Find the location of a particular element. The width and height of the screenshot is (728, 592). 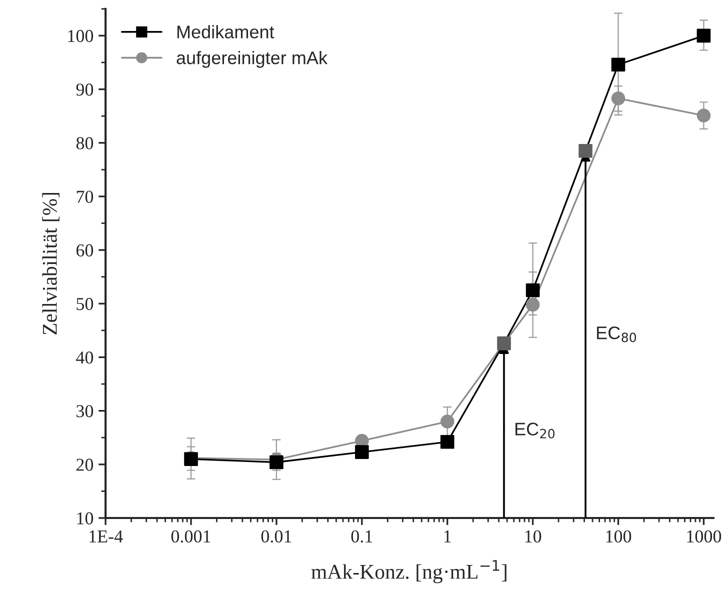

y-tick-label: 60 is located at coordinates (85, 250).